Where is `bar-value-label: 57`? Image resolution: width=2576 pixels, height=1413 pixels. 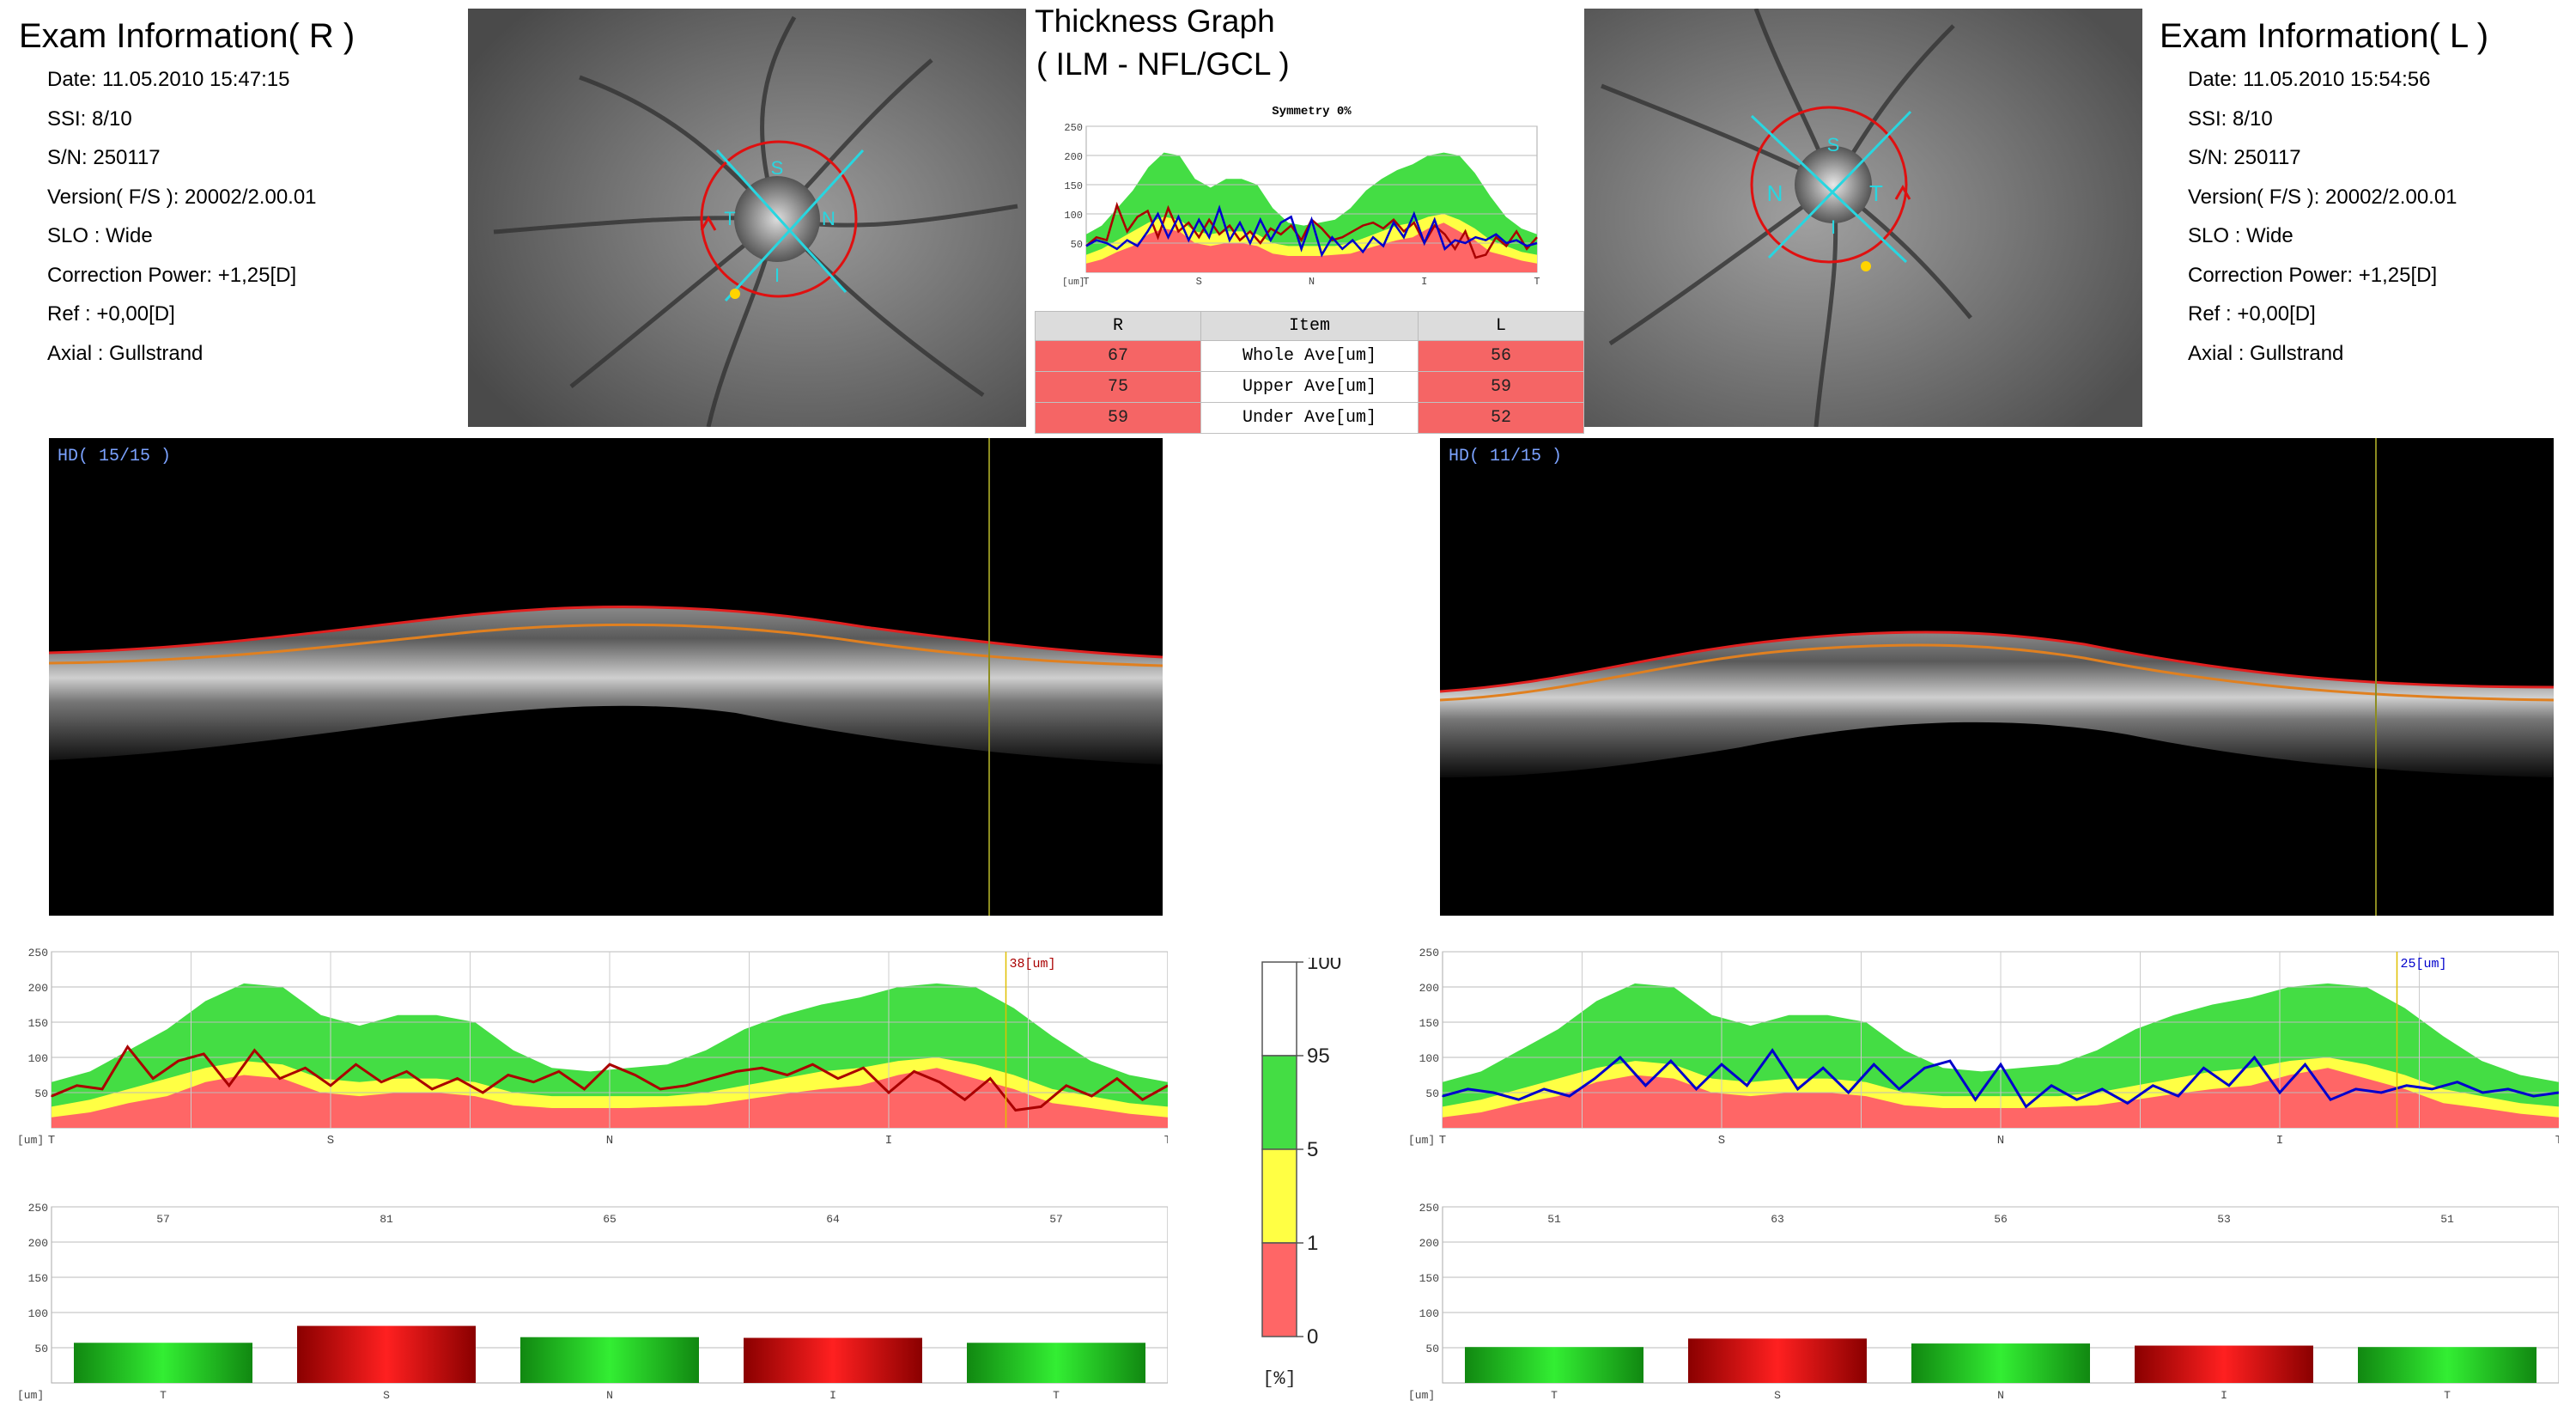
bar-value-label: 57 is located at coordinates (163, 1219).